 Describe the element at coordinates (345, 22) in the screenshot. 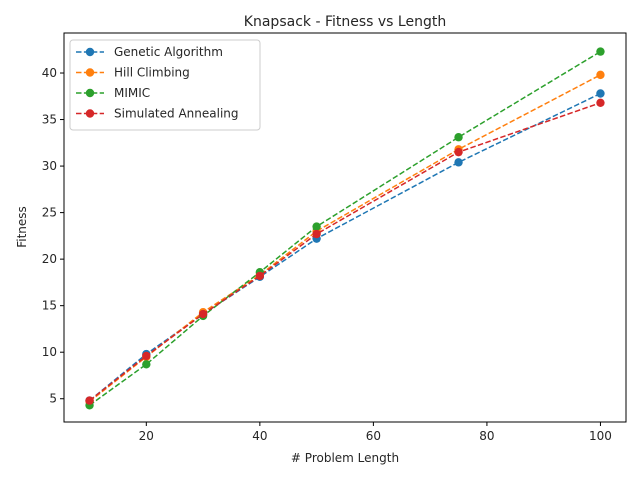

I see `chart-title: Knapsack - Fitness vs Length` at that location.